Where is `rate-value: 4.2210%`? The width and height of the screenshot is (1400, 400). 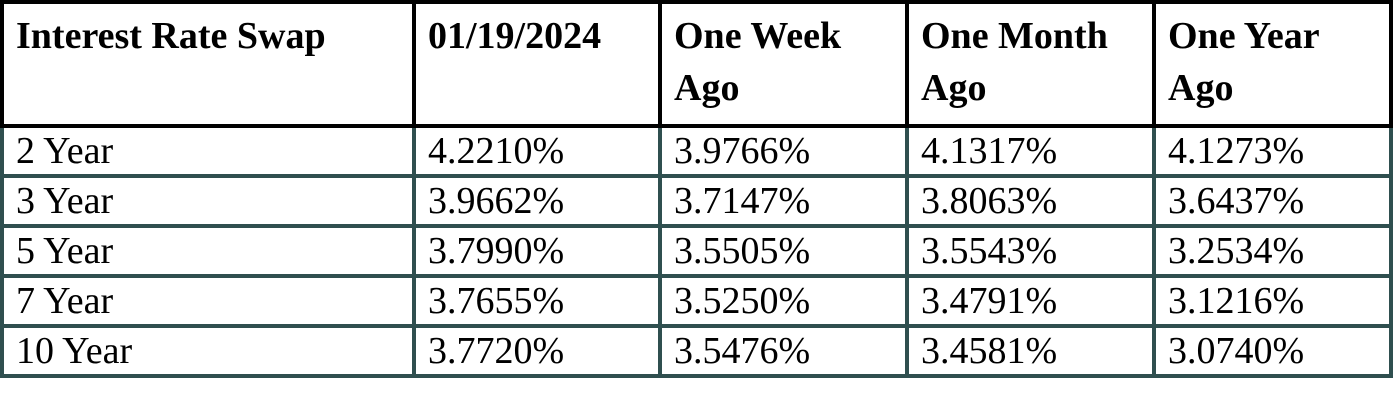
rate-value: 4.2210% is located at coordinates (537, 151).